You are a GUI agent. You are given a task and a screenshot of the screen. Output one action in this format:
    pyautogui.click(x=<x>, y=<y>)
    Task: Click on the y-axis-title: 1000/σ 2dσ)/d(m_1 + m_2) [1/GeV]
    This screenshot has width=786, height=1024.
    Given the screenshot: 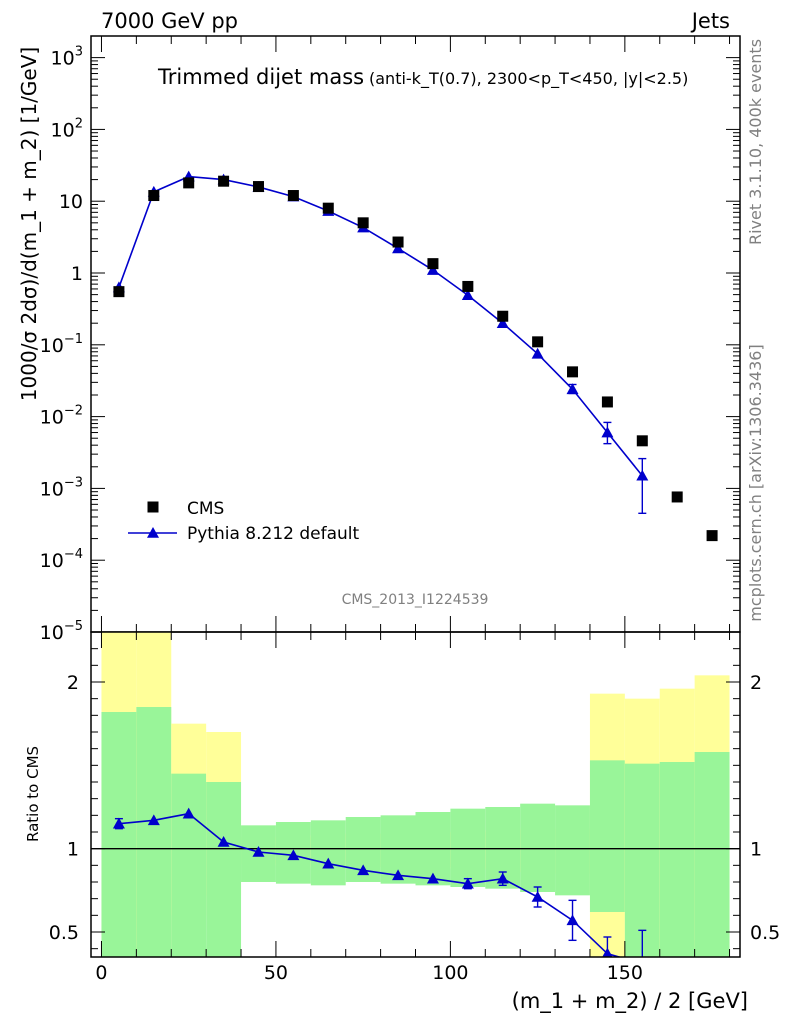 What is the action you would take?
    pyautogui.click(x=29, y=224)
    